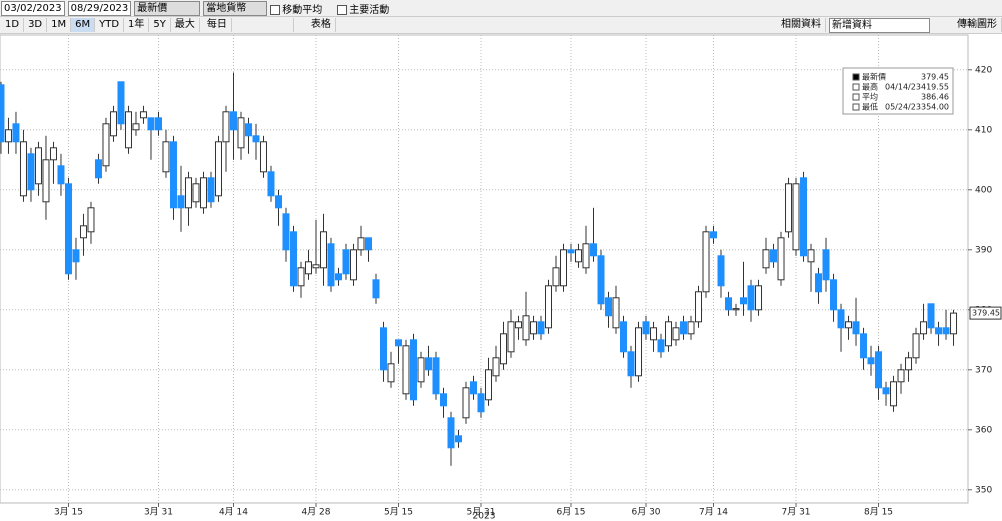  What do you see at coordinates (315, 512) in the screenshot?
I see `x-tick-label: 4月 28` at bounding box center [315, 512].